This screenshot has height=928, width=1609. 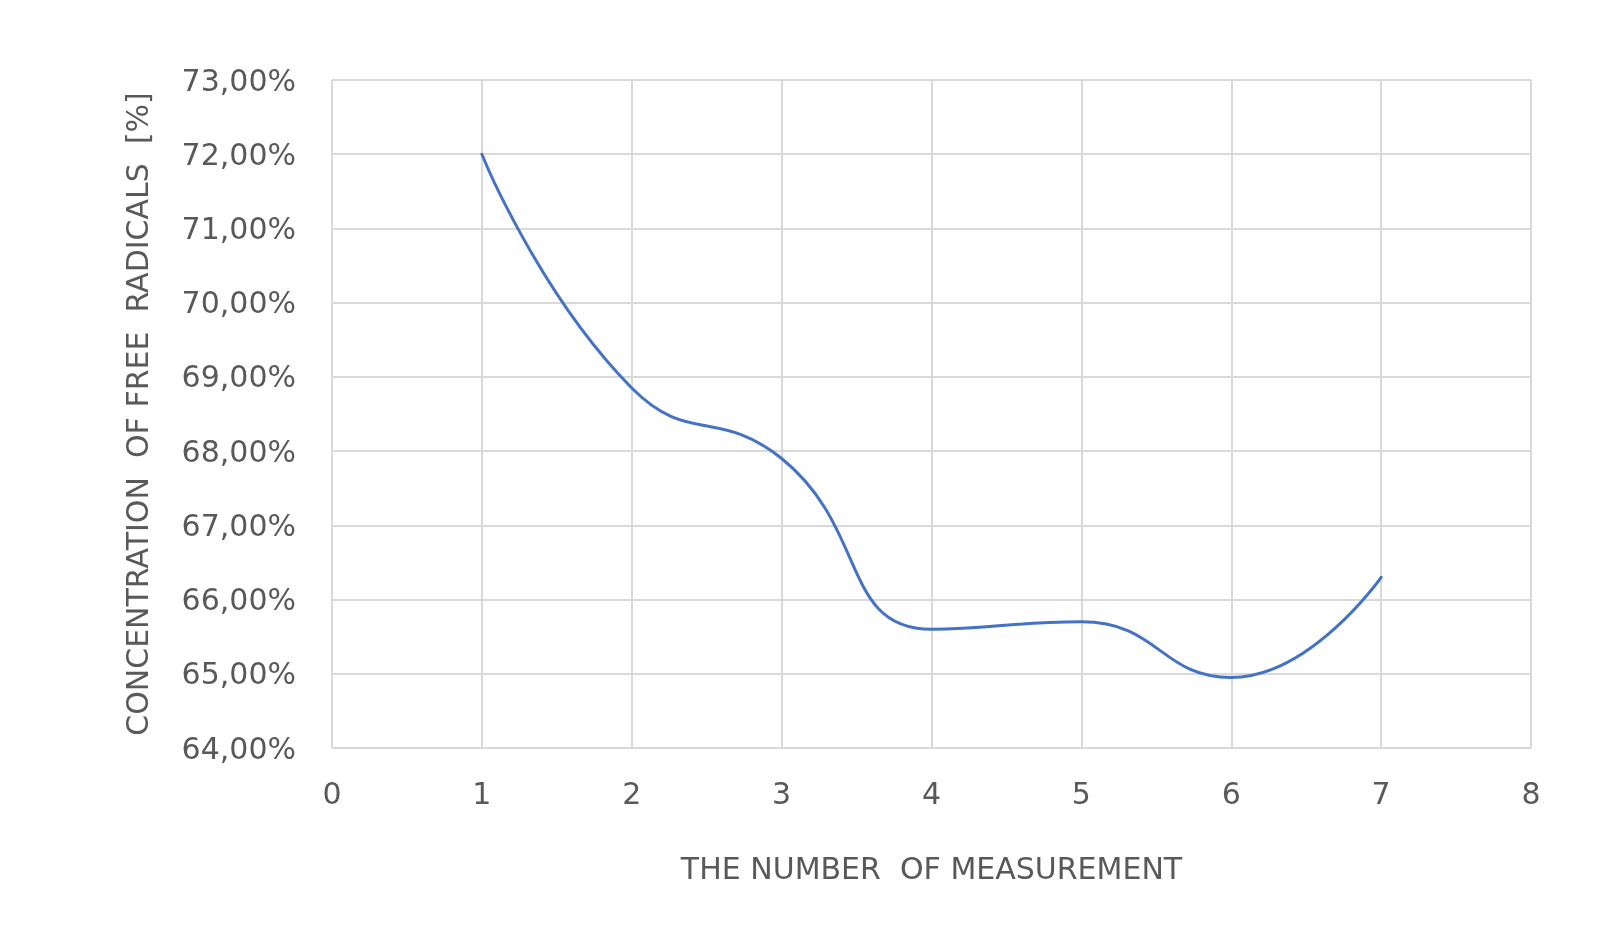 What do you see at coordinates (238, 303) in the screenshot?
I see `y-tick-label: 70,00%` at bounding box center [238, 303].